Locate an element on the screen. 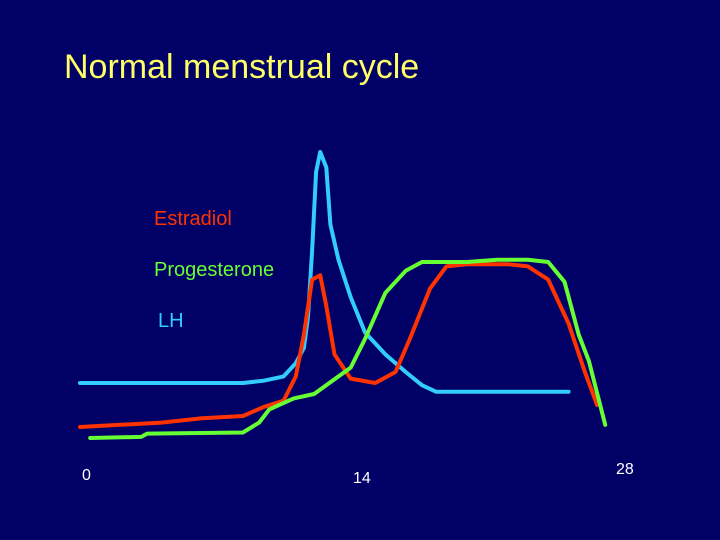 The width and height of the screenshot is (720, 540). legend-lh: LH is located at coordinates (171, 321).